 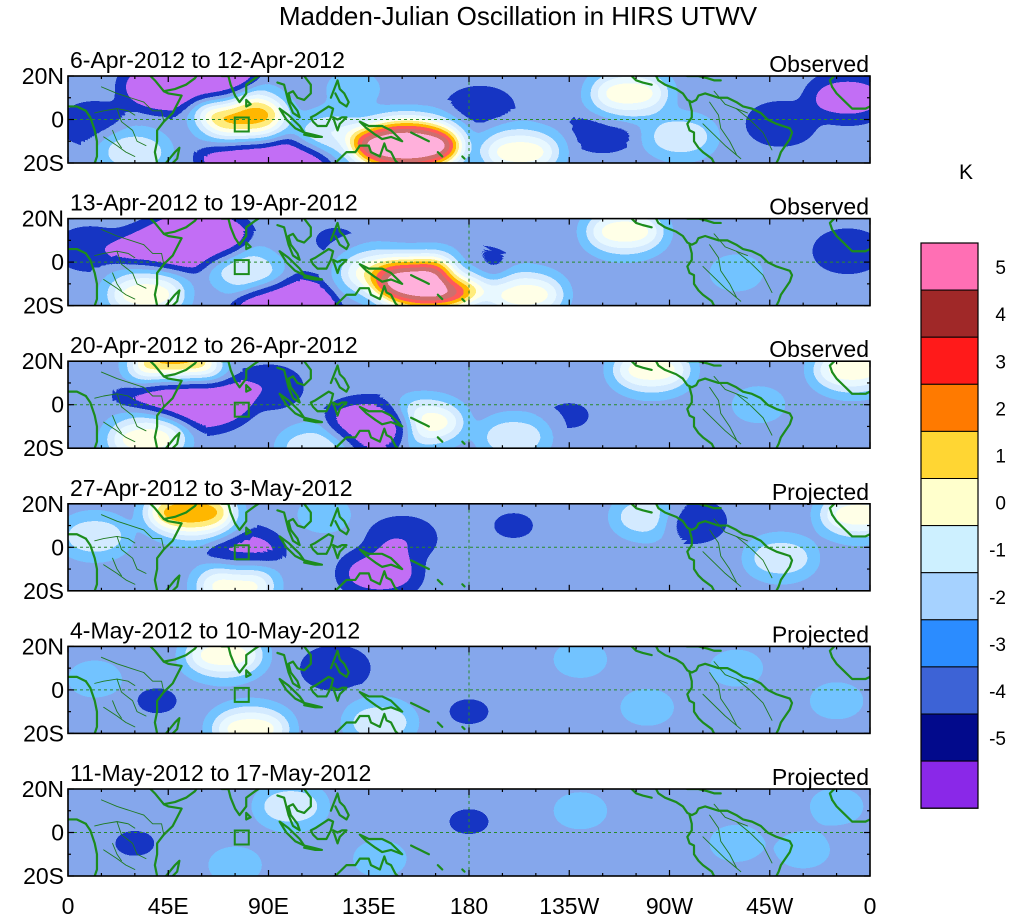 What do you see at coordinates (770, 906) in the screenshot?
I see `x-tick-label: 45W` at bounding box center [770, 906].